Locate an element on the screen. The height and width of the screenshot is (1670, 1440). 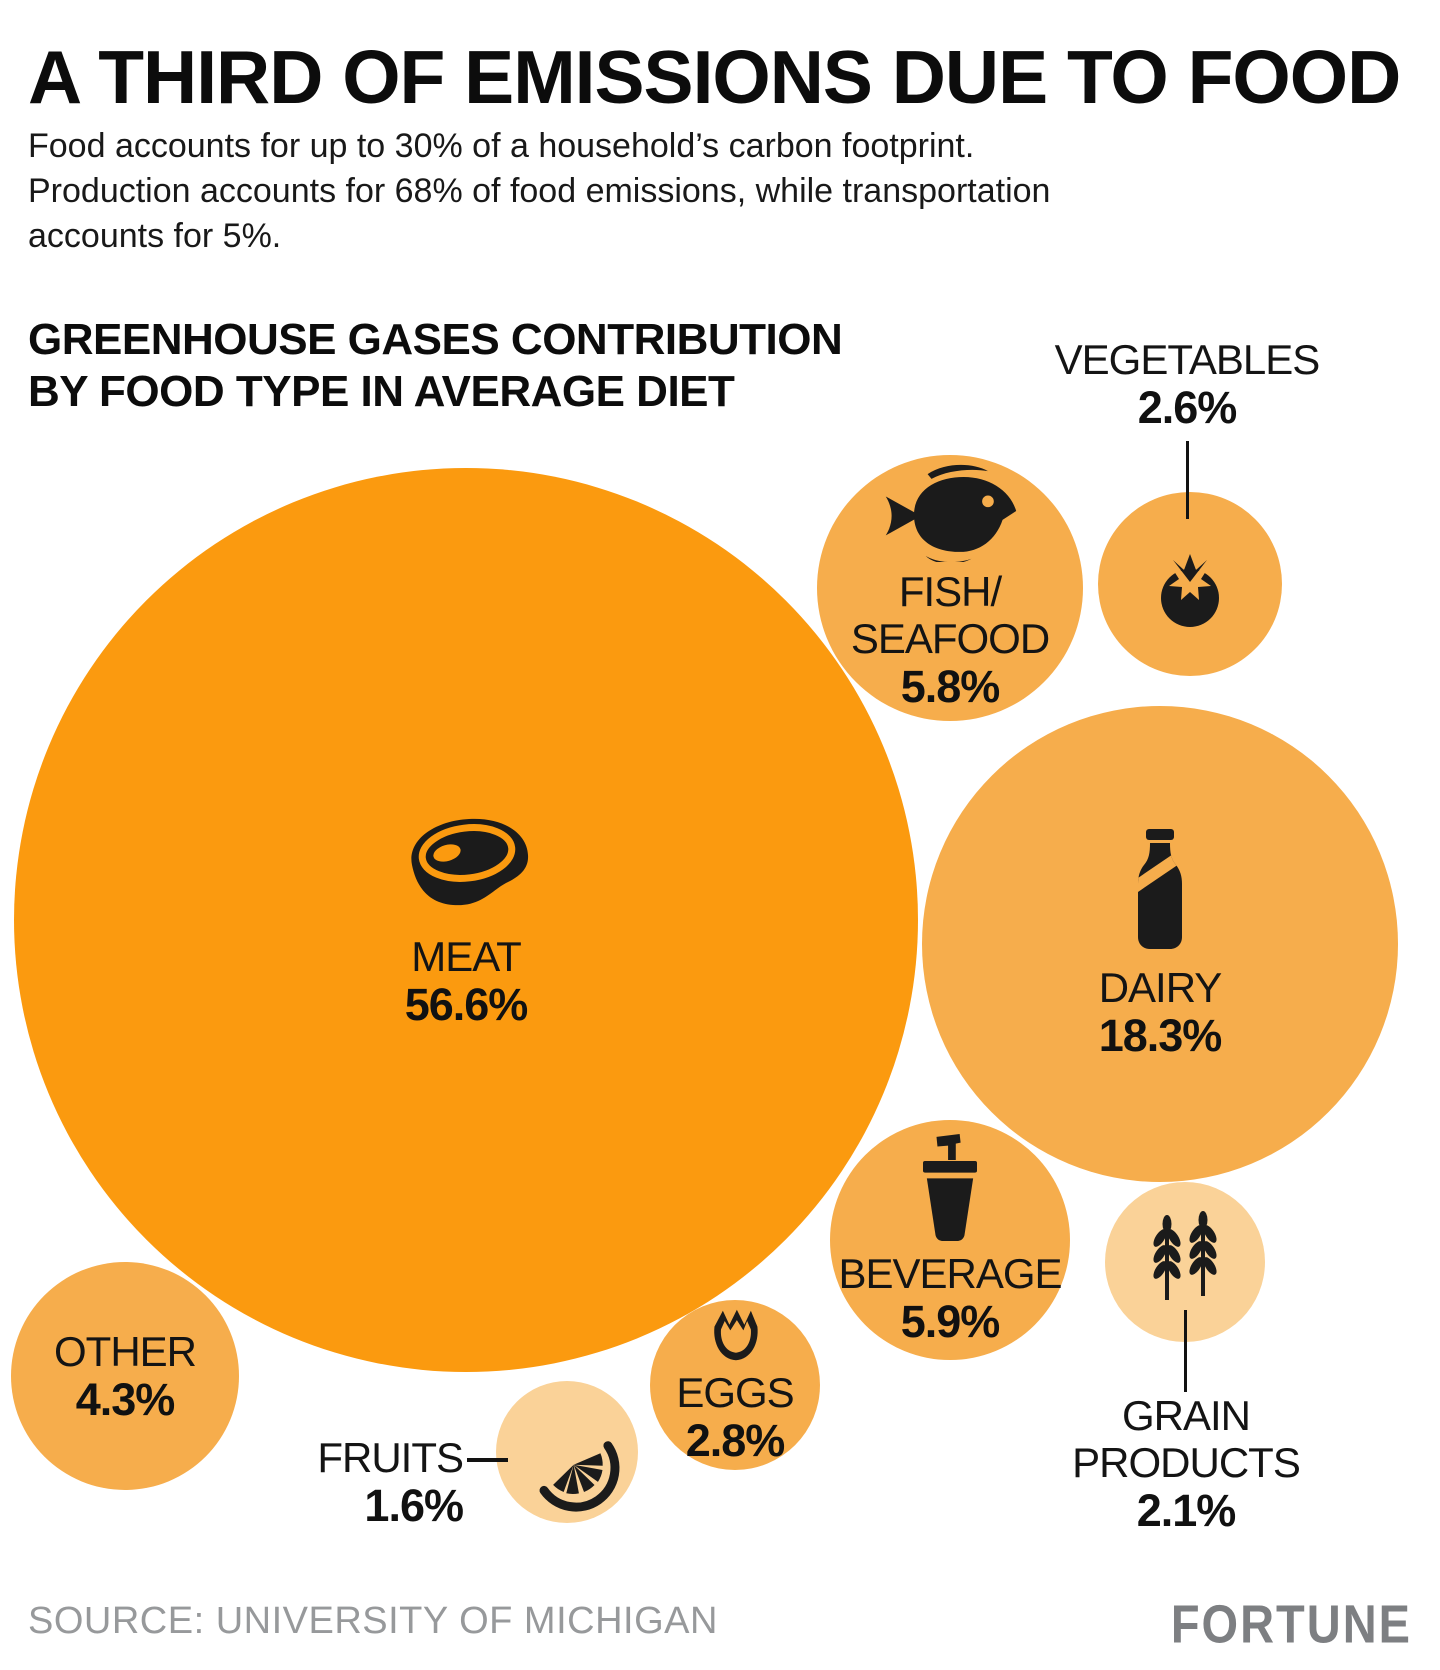
bubble-eggs: EGGS 2.8% is located at coordinates (735, 1385).